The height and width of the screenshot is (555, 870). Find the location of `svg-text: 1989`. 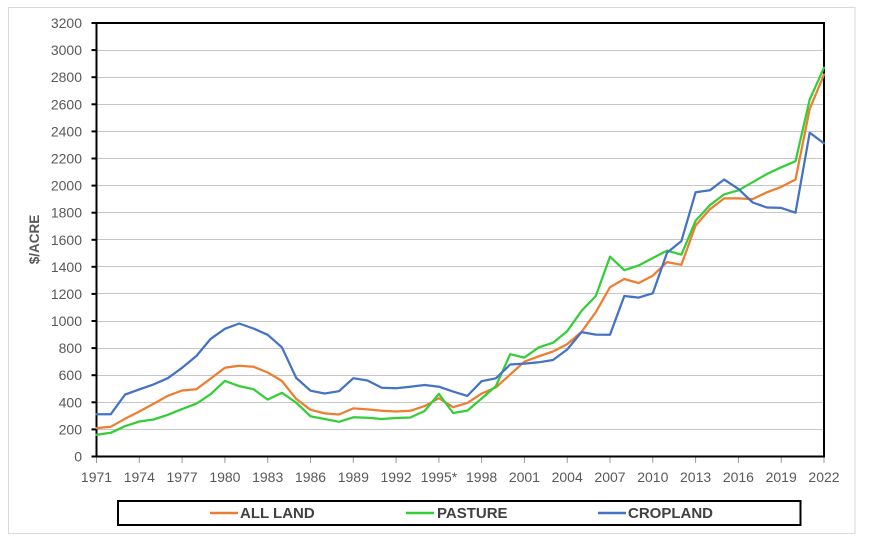

svg-text: 1989 is located at coordinates (353, 477).